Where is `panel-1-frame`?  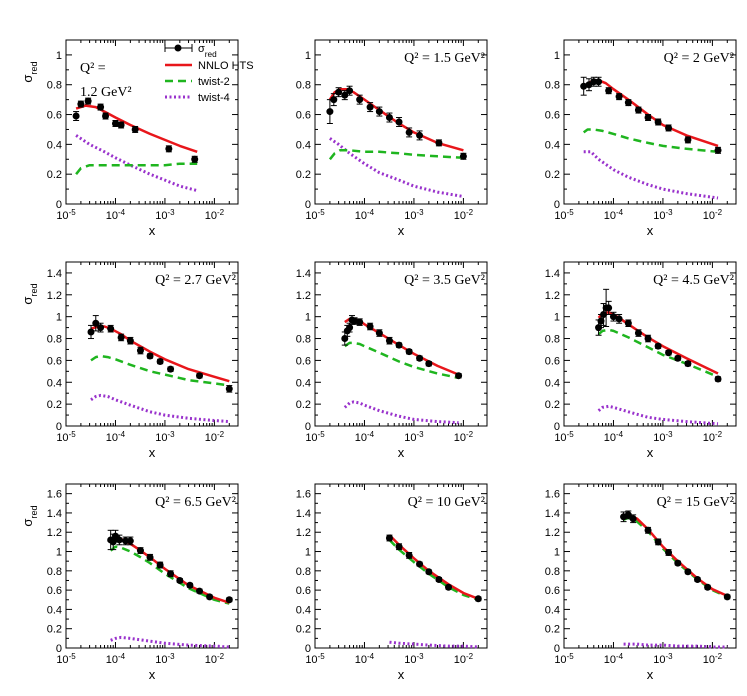
panel-1-frame is located at coordinates (152, 122).